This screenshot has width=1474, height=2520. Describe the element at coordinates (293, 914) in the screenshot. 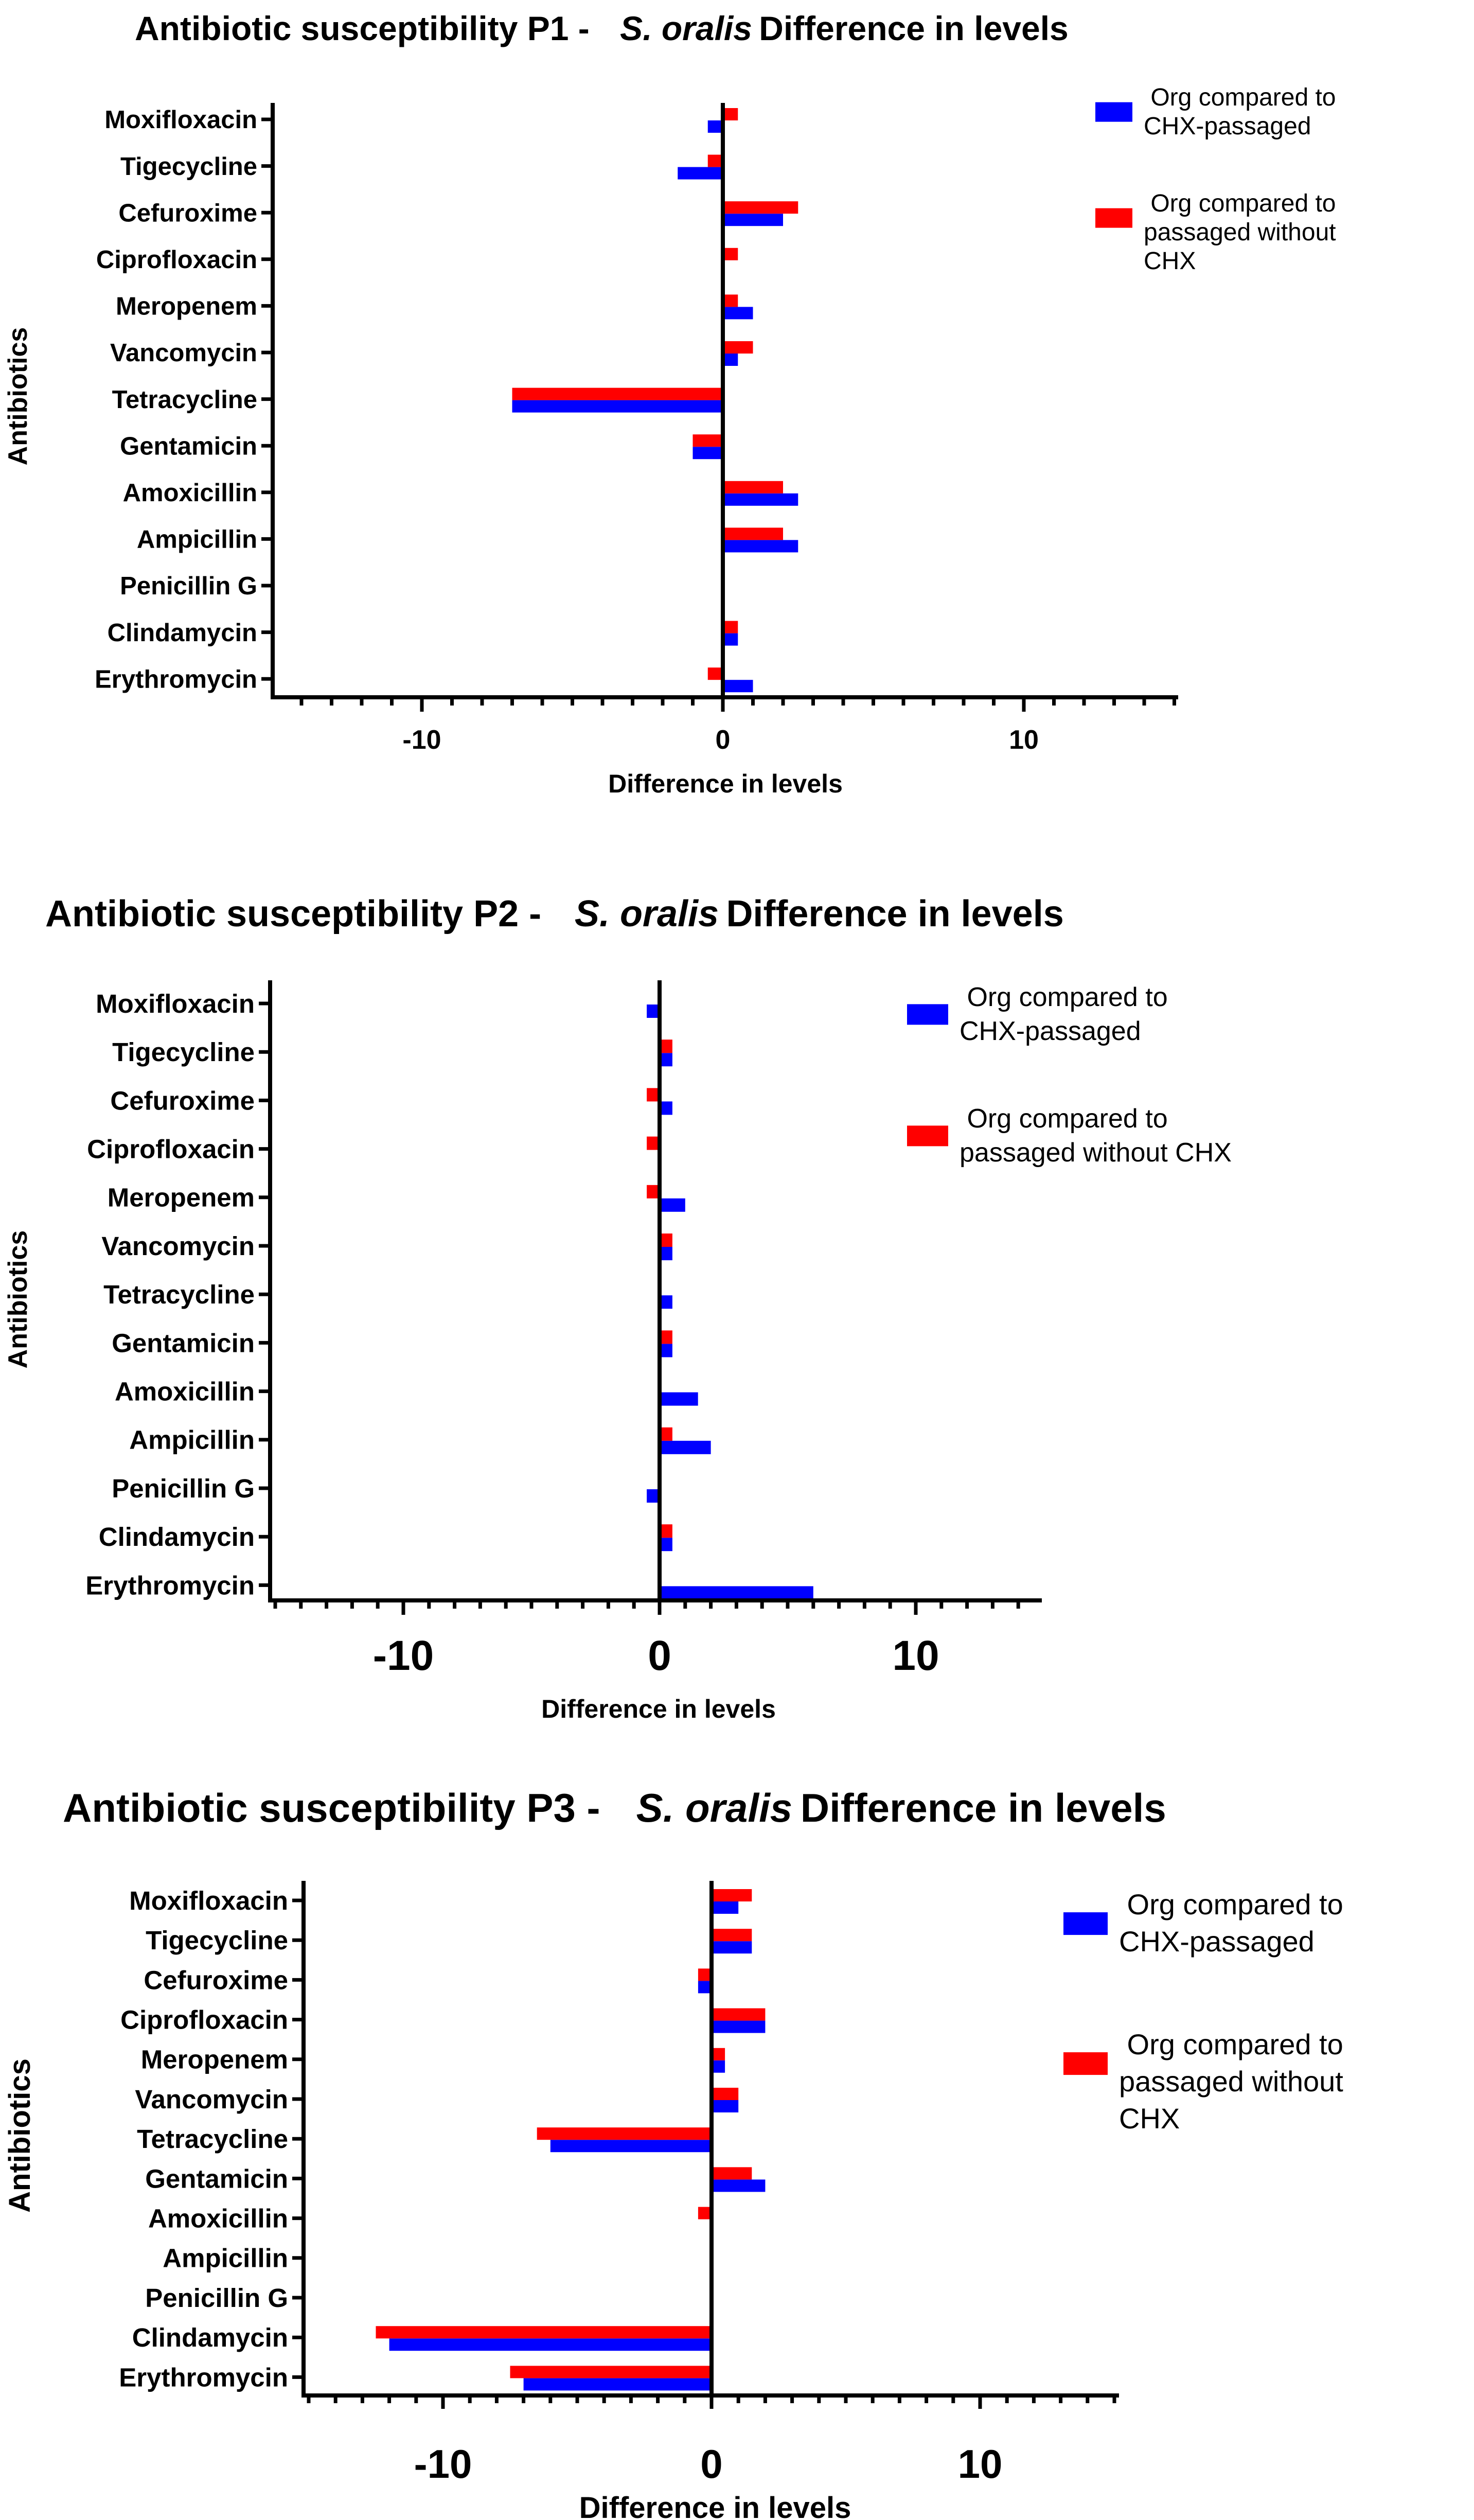

I see `chart-title-prefix: Antibiotic susceptibility P2 -` at that location.